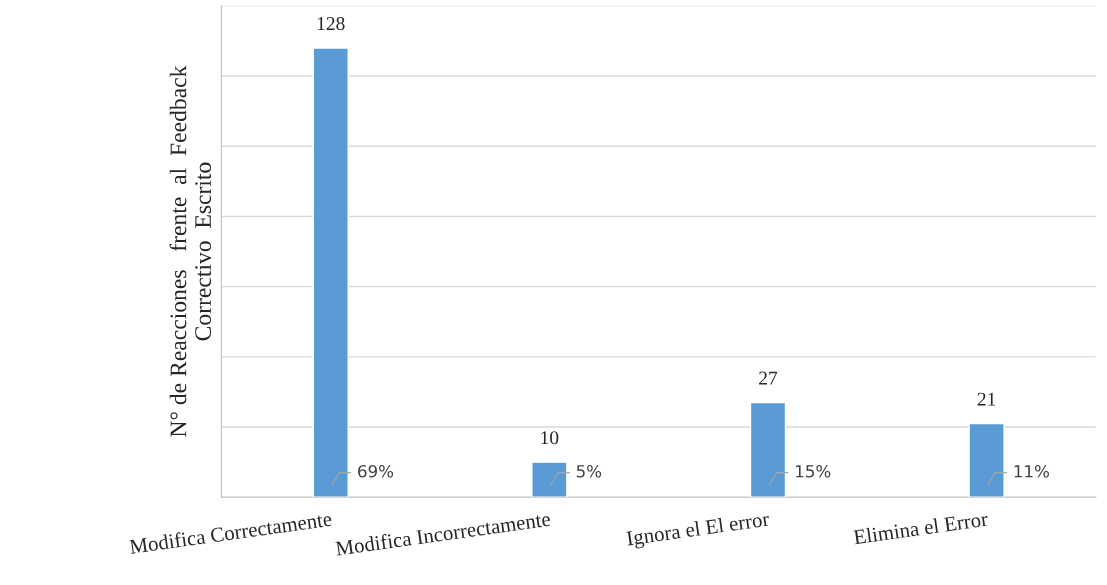 The width and height of the screenshot is (1107, 585). Describe the element at coordinates (986, 399) in the screenshot. I see `data-label: 21` at that location.